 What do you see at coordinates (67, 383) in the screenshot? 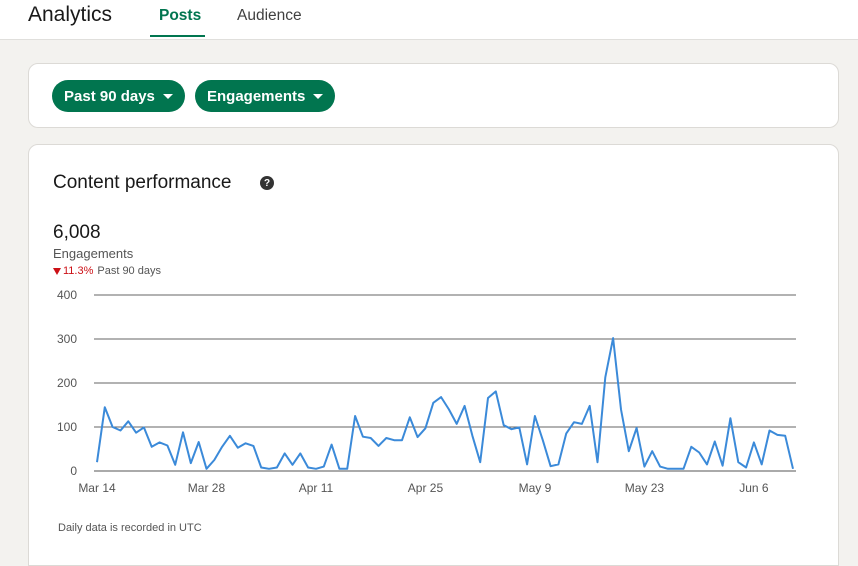
I see `y-tick-label: 200` at bounding box center [67, 383].